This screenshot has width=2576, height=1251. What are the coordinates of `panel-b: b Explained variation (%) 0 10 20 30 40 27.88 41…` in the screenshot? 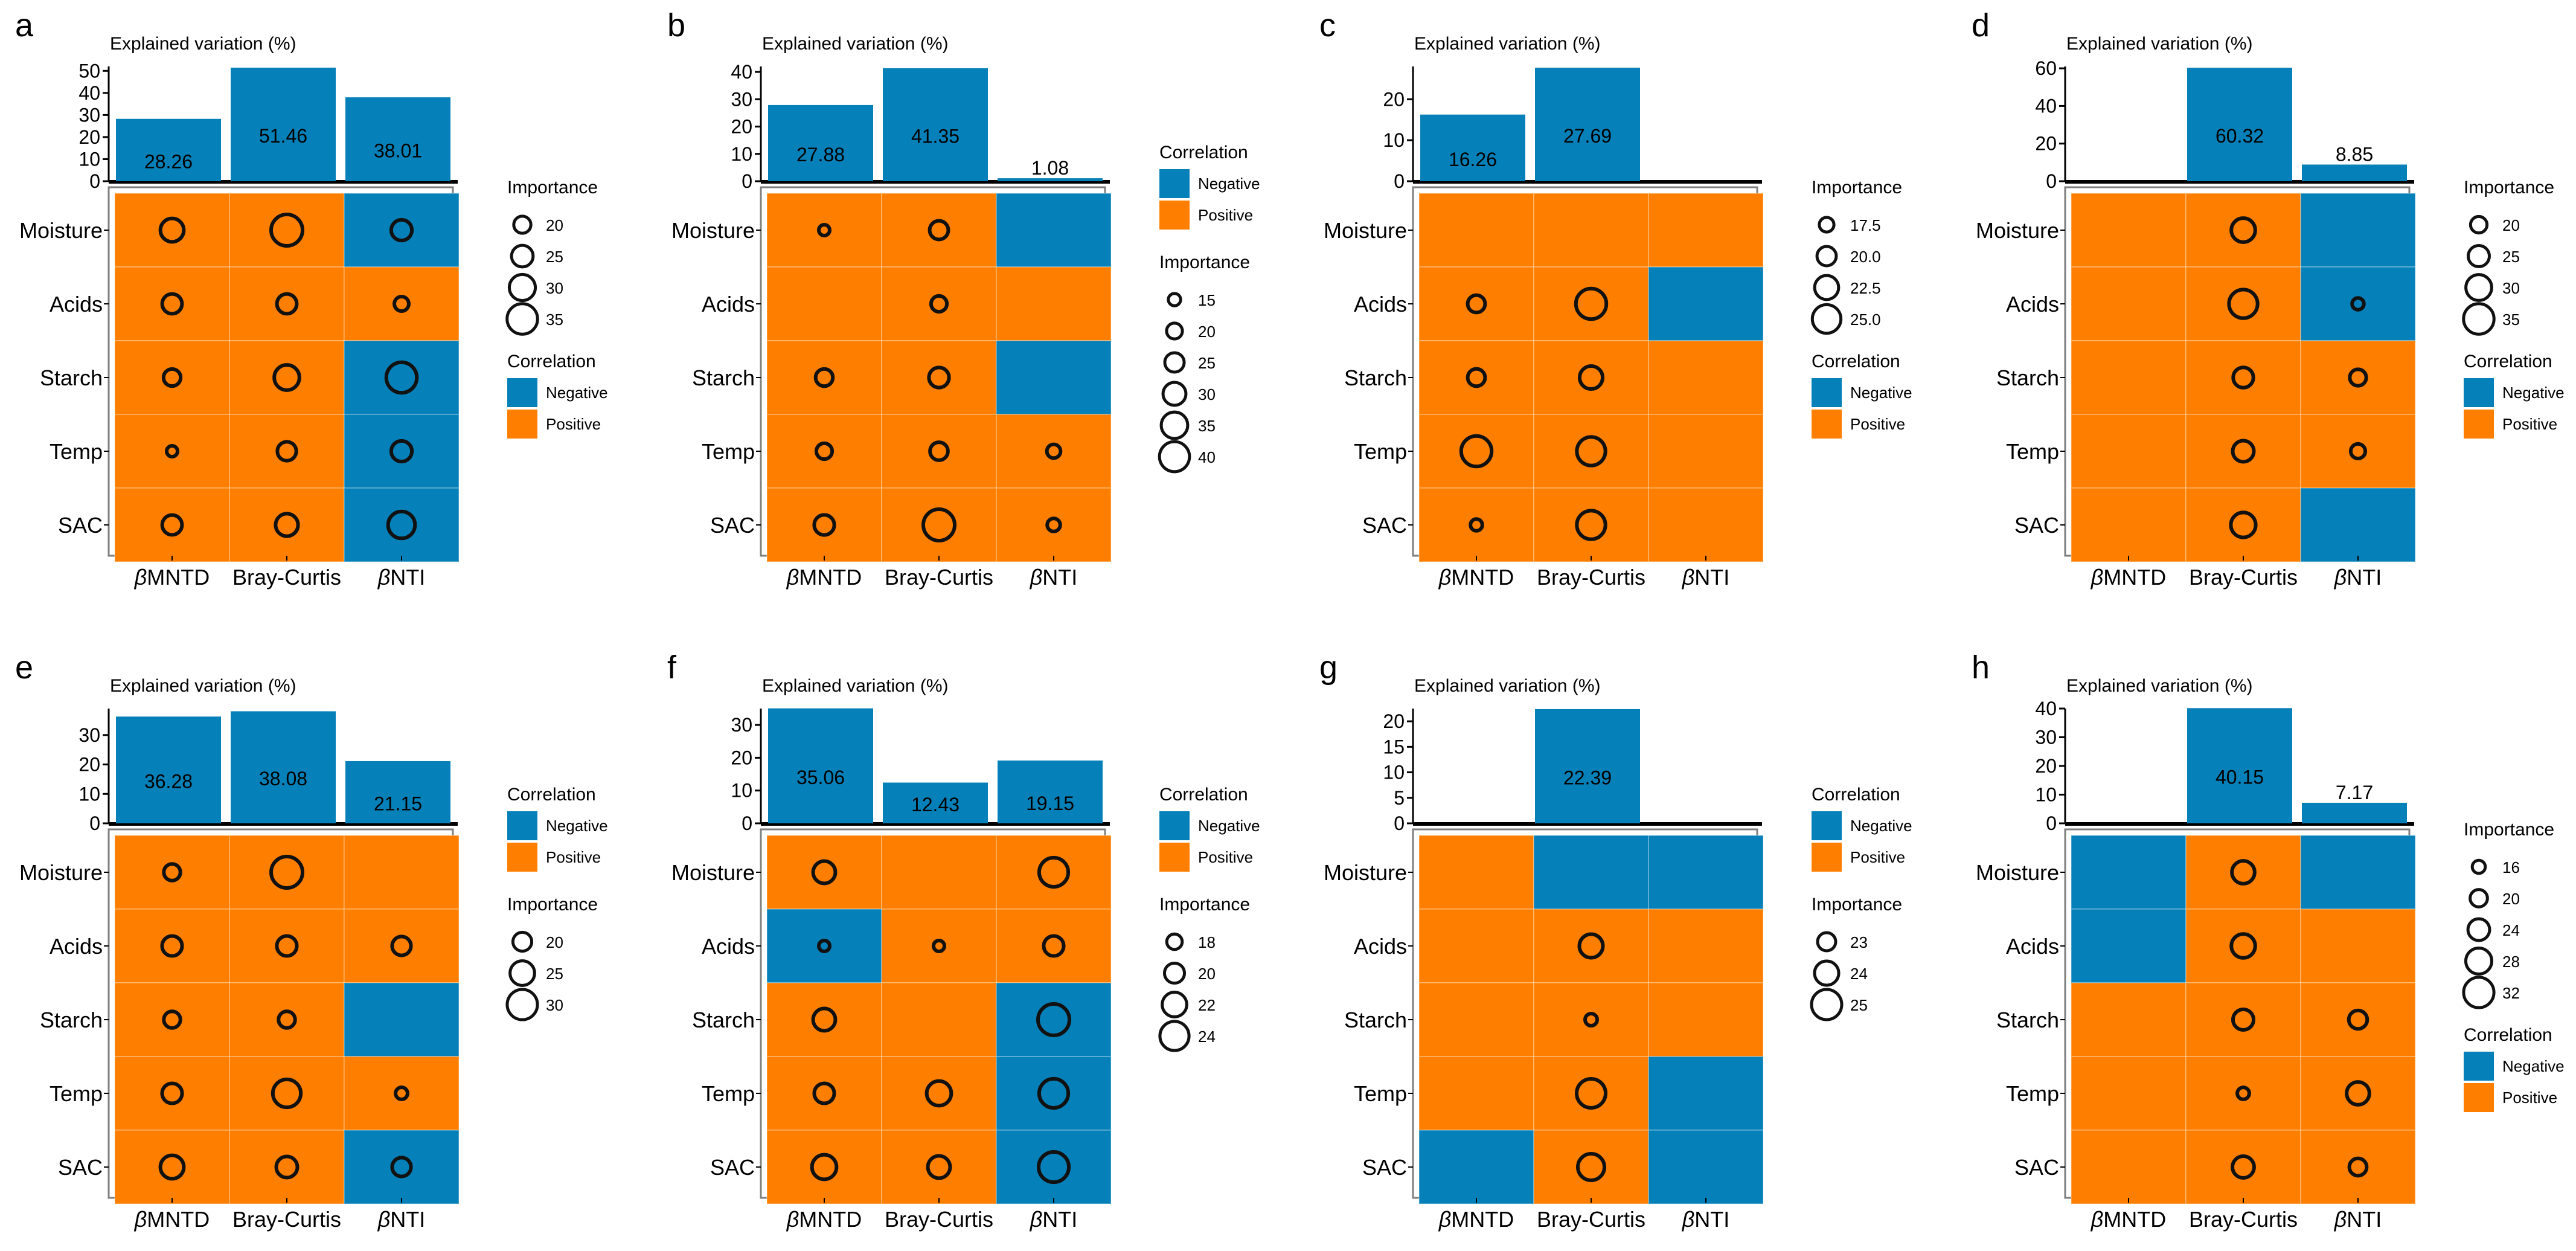 It's located at (963, 298).